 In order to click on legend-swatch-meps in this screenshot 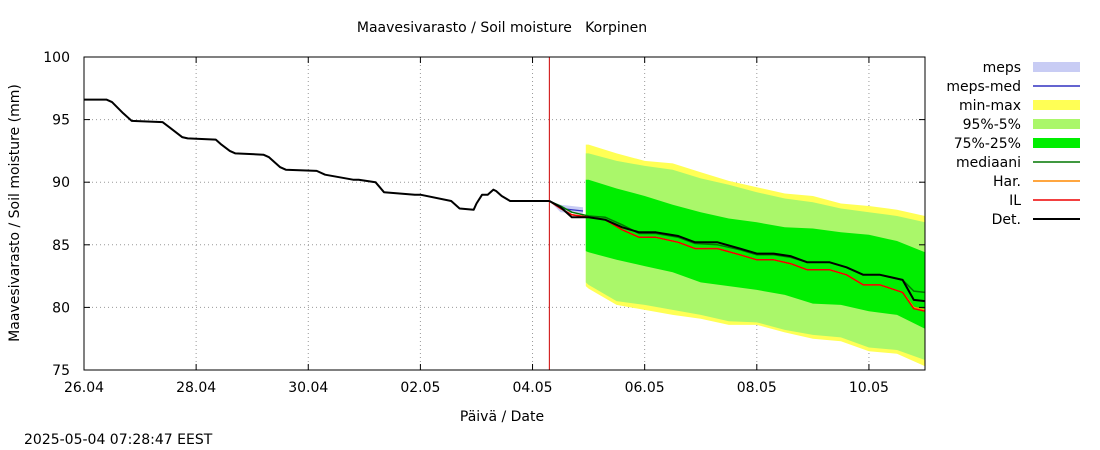, I will do `click(1056, 67)`.